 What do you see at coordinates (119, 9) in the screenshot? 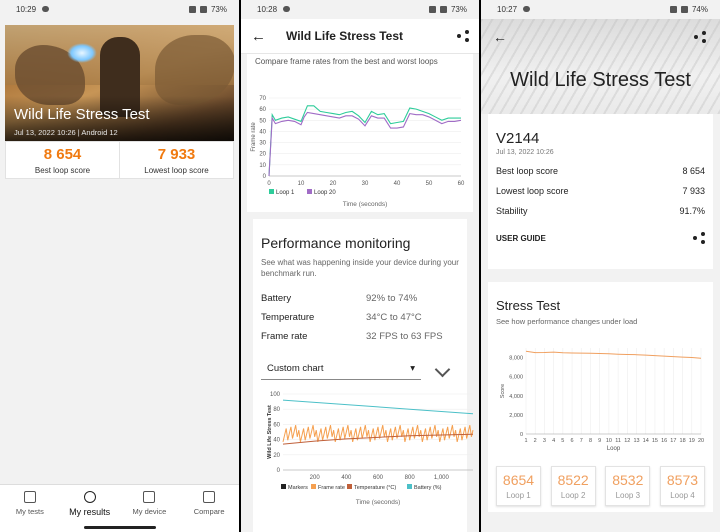
I see `status-bar: 10:29 73%` at bounding box center [119, 9].